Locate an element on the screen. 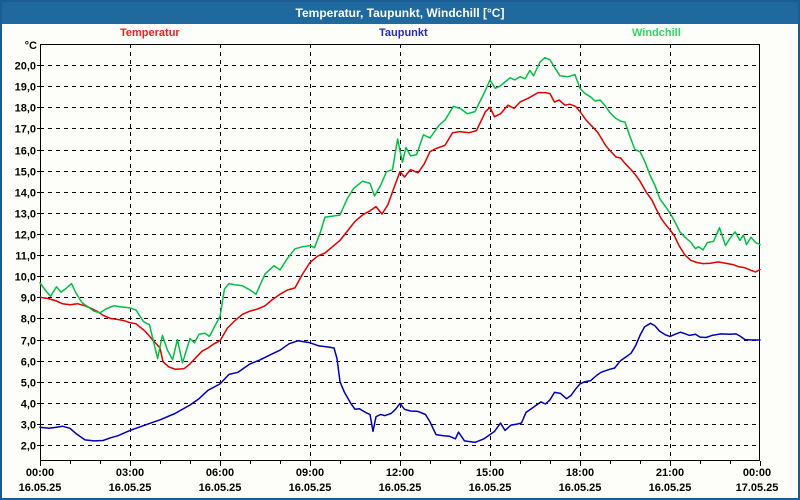 The width and height of the screenshot is (800, 500). y-tick-label: 14,0 is located at coordinates (25, 194).